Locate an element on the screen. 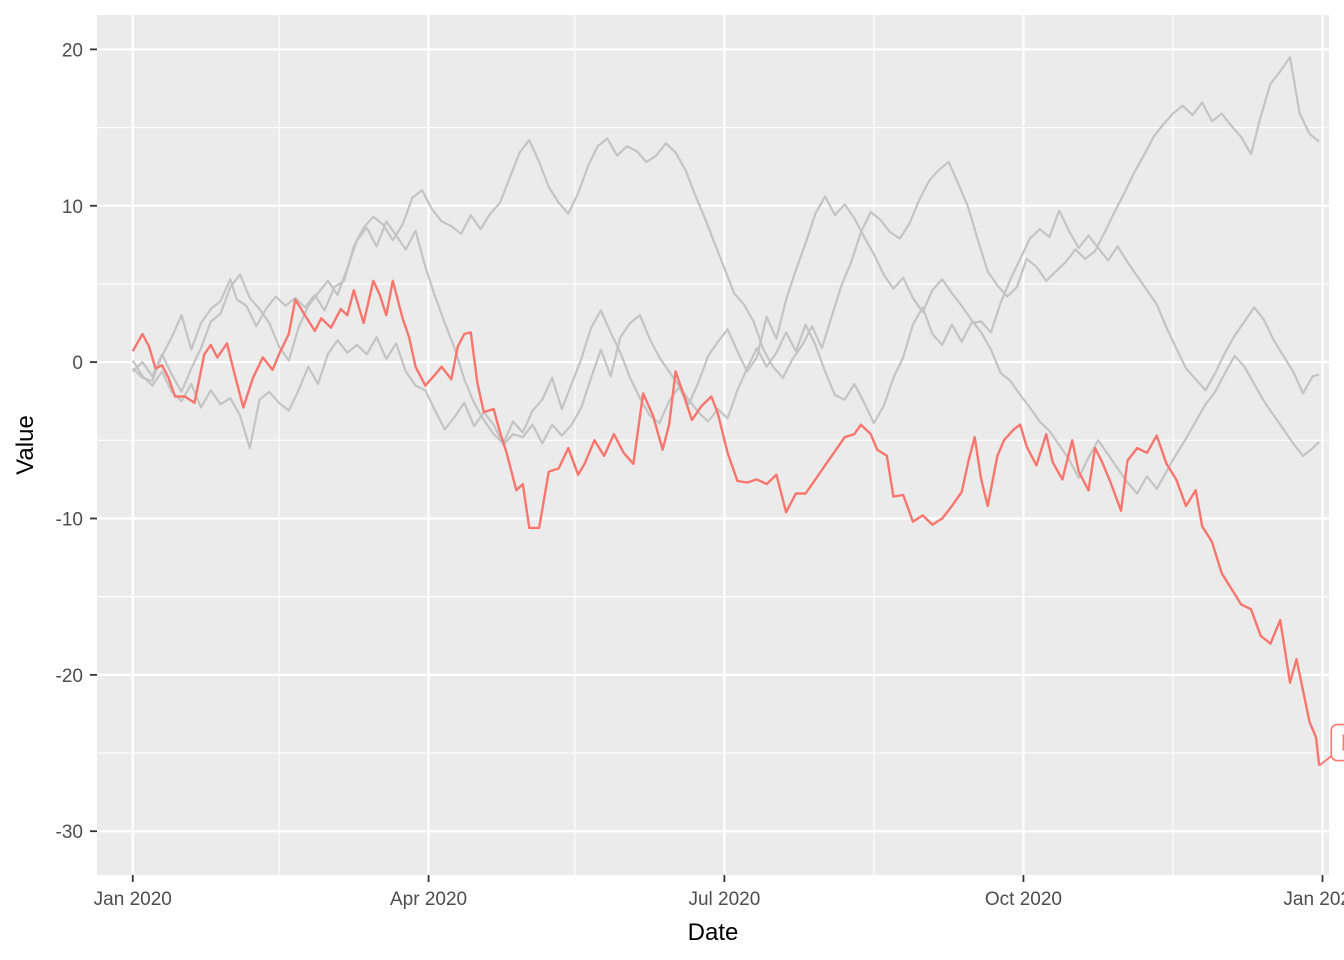  y-tick-label: 0 is located at coordinates (77, 363).